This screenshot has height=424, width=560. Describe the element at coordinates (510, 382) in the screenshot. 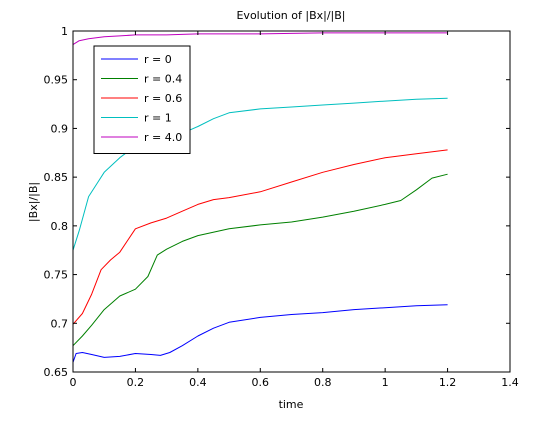

I see `x-tick-label: 1.4` at that location.